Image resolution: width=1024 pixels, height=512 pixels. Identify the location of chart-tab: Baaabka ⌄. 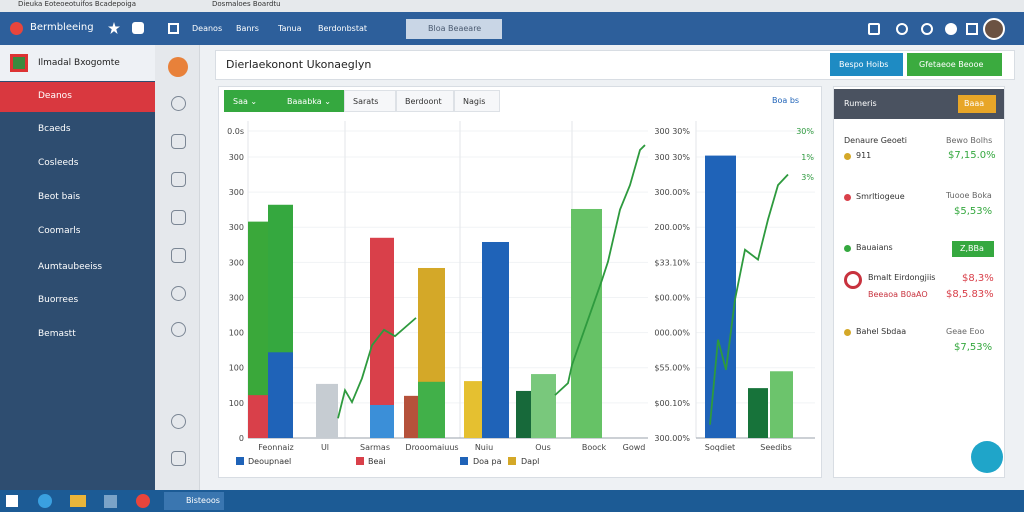
(311, 101).